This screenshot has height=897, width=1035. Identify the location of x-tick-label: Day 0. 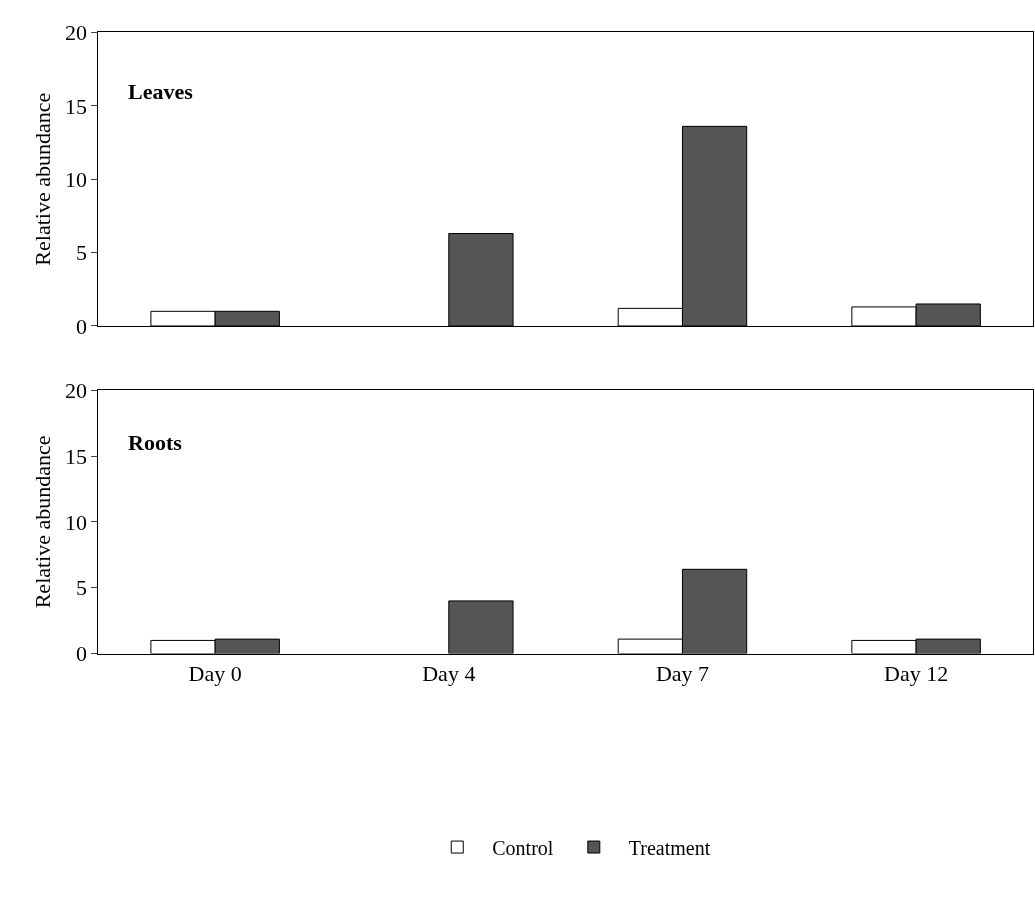
(215, 674).